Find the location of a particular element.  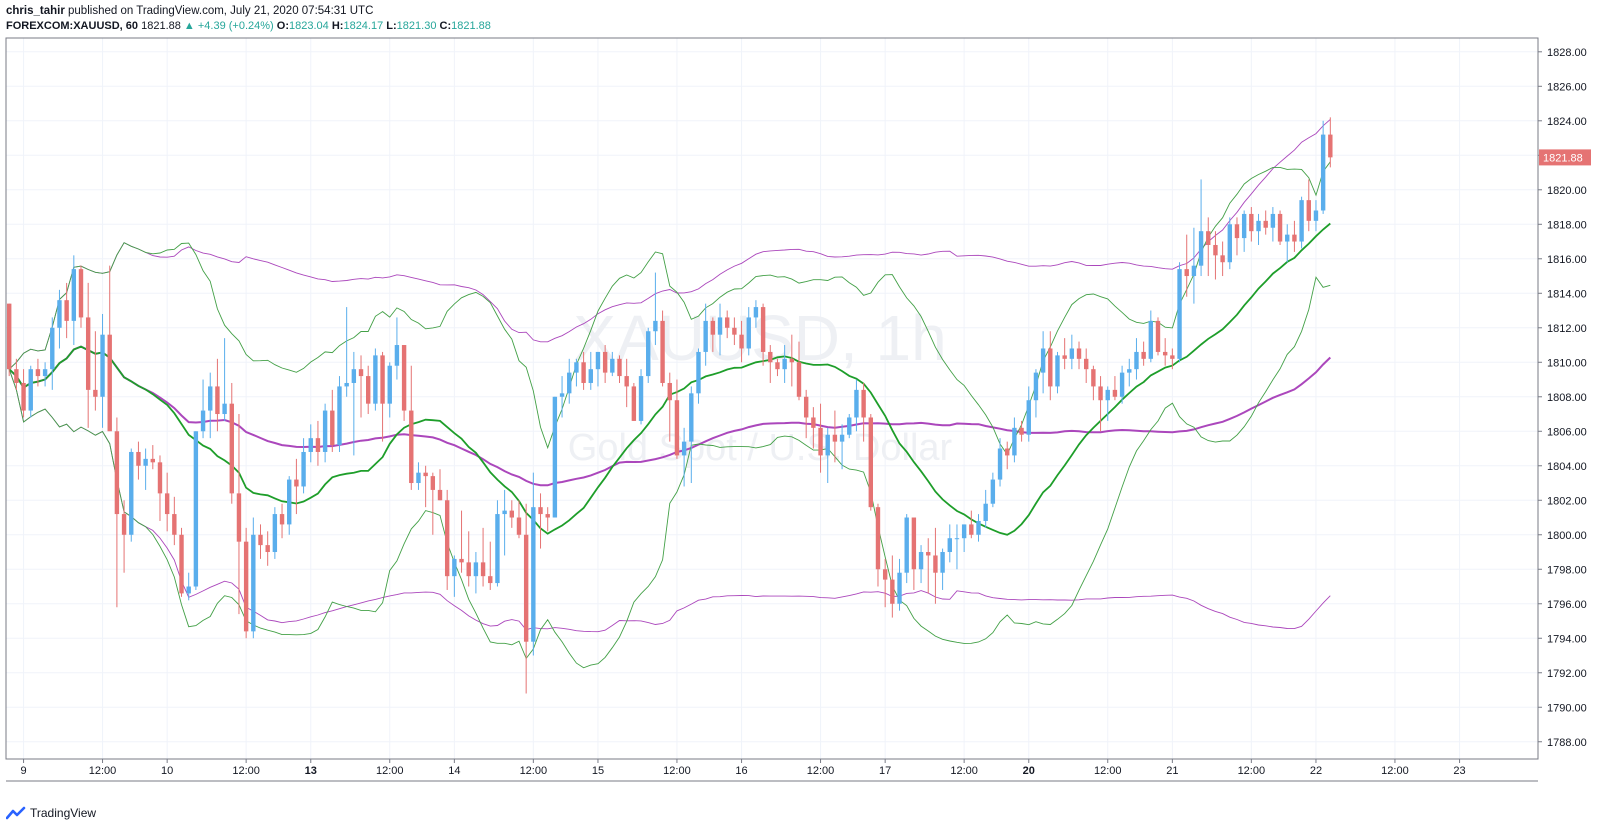

tradingview-logo: TradingView is located at coordinates (51, 813).